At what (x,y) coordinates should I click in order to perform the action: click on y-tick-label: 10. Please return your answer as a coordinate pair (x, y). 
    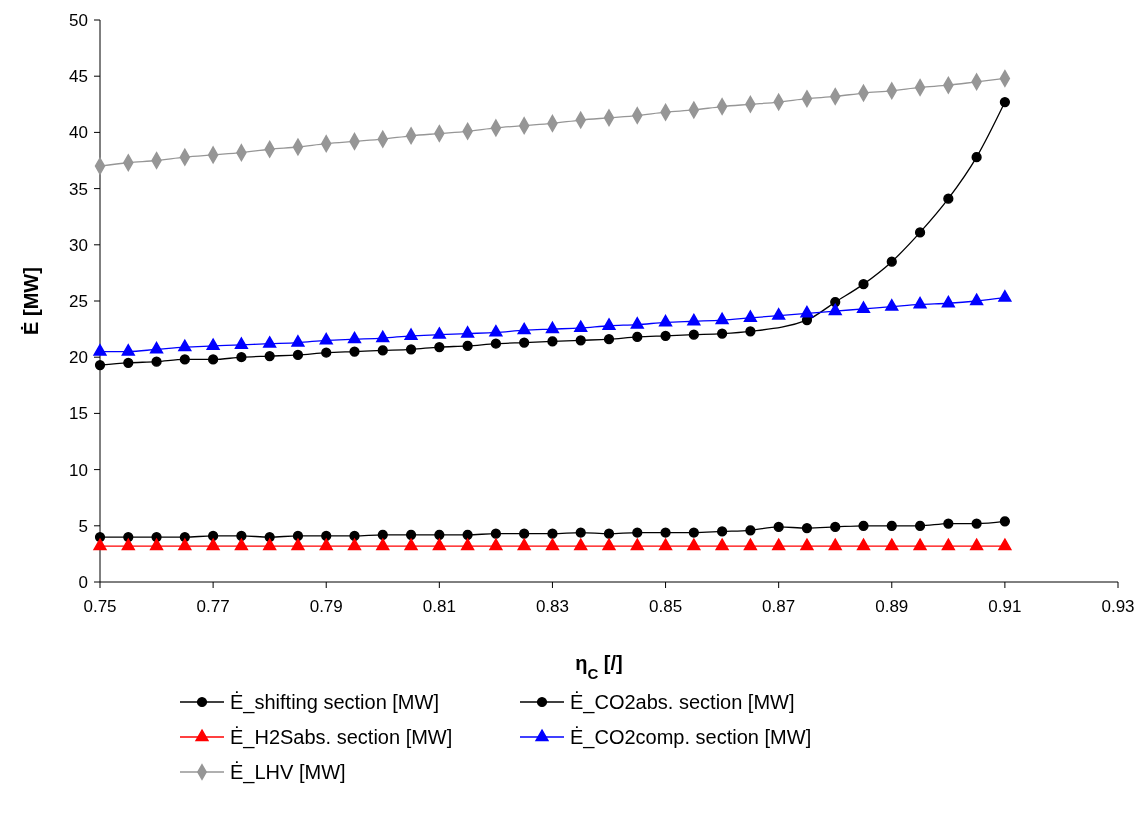
    Looking at the image, I should click on (78, 470).